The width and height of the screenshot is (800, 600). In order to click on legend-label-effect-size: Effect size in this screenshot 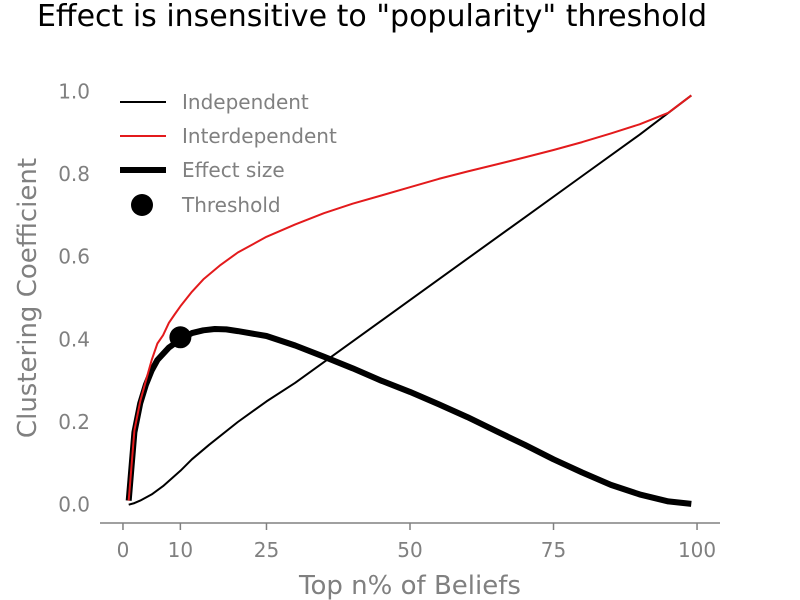, I will do `click(233, 170)`.